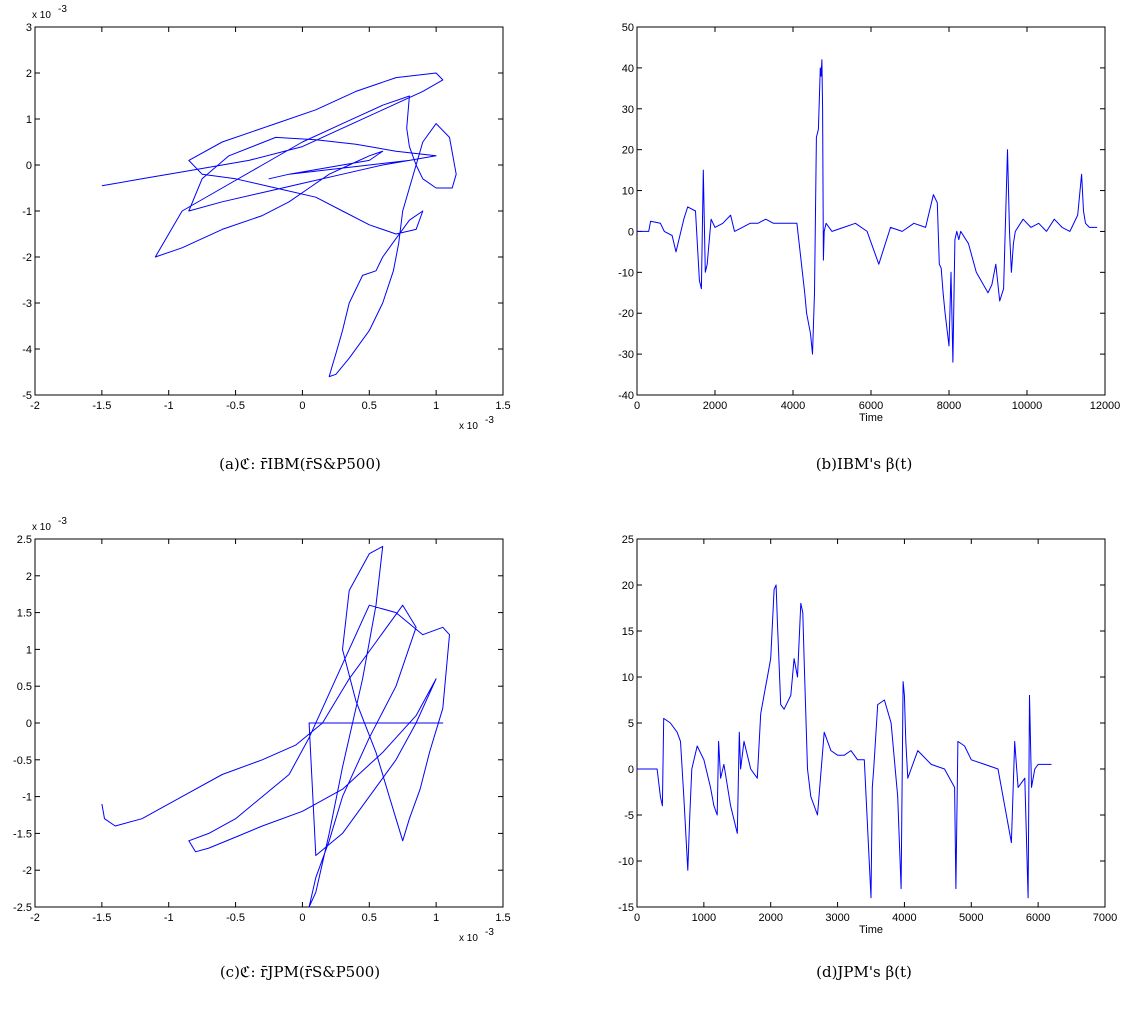  I want to click on y-tick-label: -0.5, so click(22, 761).